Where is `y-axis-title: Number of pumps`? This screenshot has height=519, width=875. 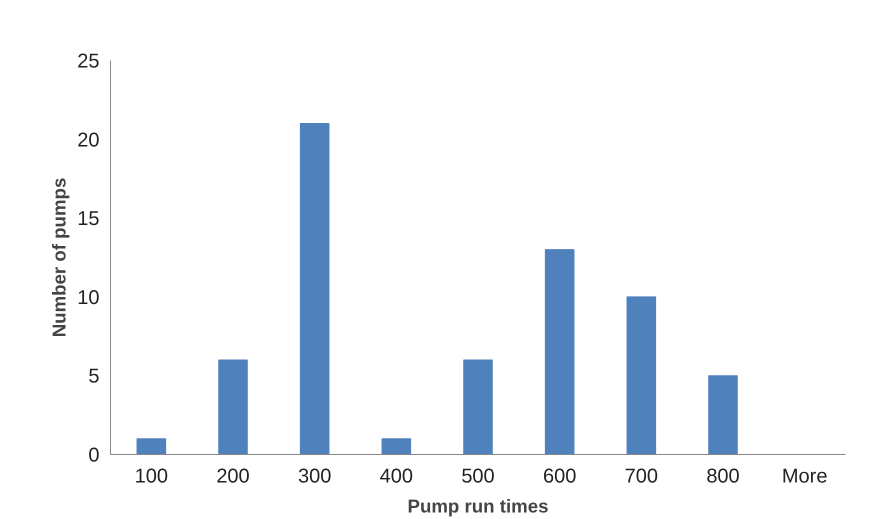 y-axis-title: Number of pumps is located at coordinates (59, 258).